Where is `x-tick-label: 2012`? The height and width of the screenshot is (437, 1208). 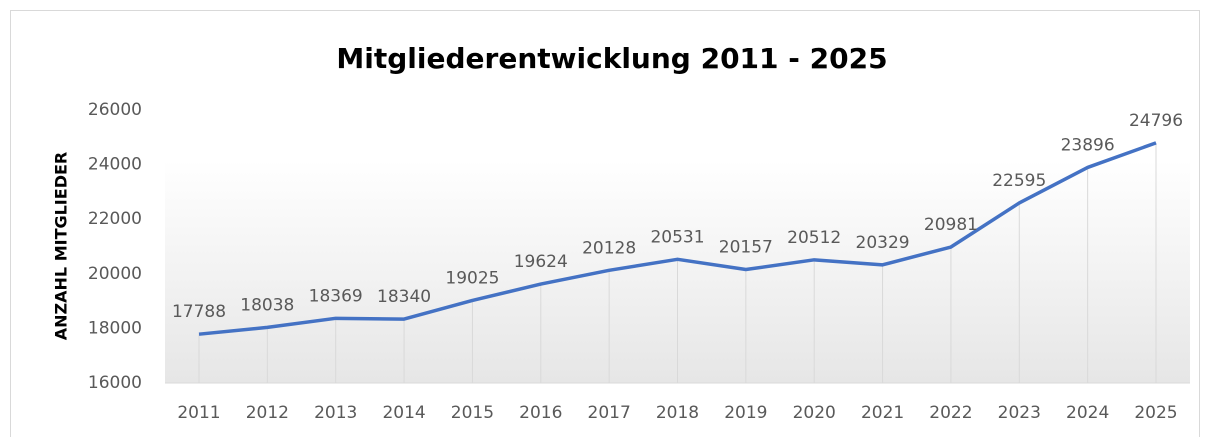 x-tick-label: 2012 is located at coordinates (267, 413).